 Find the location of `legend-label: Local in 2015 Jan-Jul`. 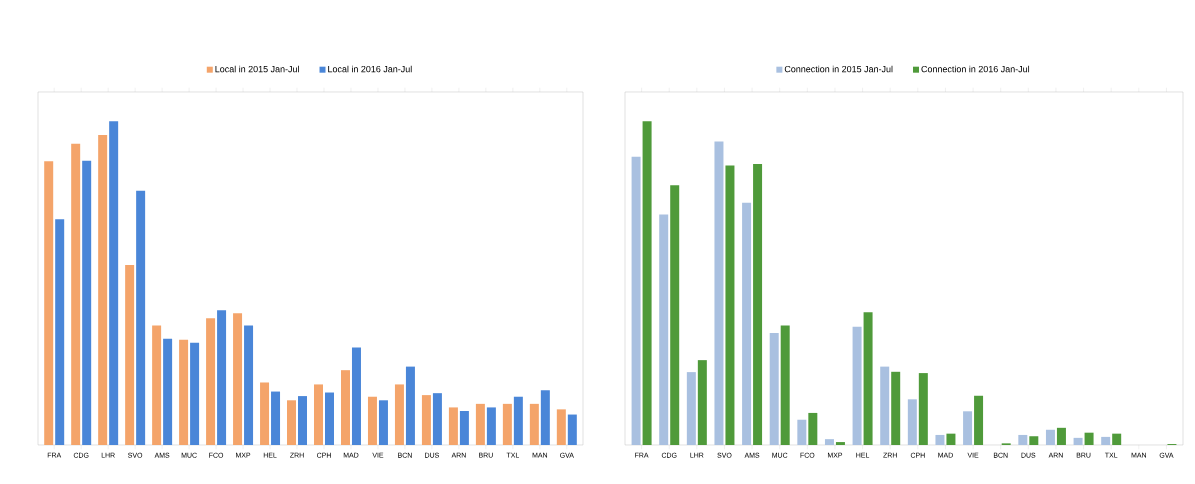

legend-label: Local in 2015 Jan-Jul is located at coordinates (257, 69).